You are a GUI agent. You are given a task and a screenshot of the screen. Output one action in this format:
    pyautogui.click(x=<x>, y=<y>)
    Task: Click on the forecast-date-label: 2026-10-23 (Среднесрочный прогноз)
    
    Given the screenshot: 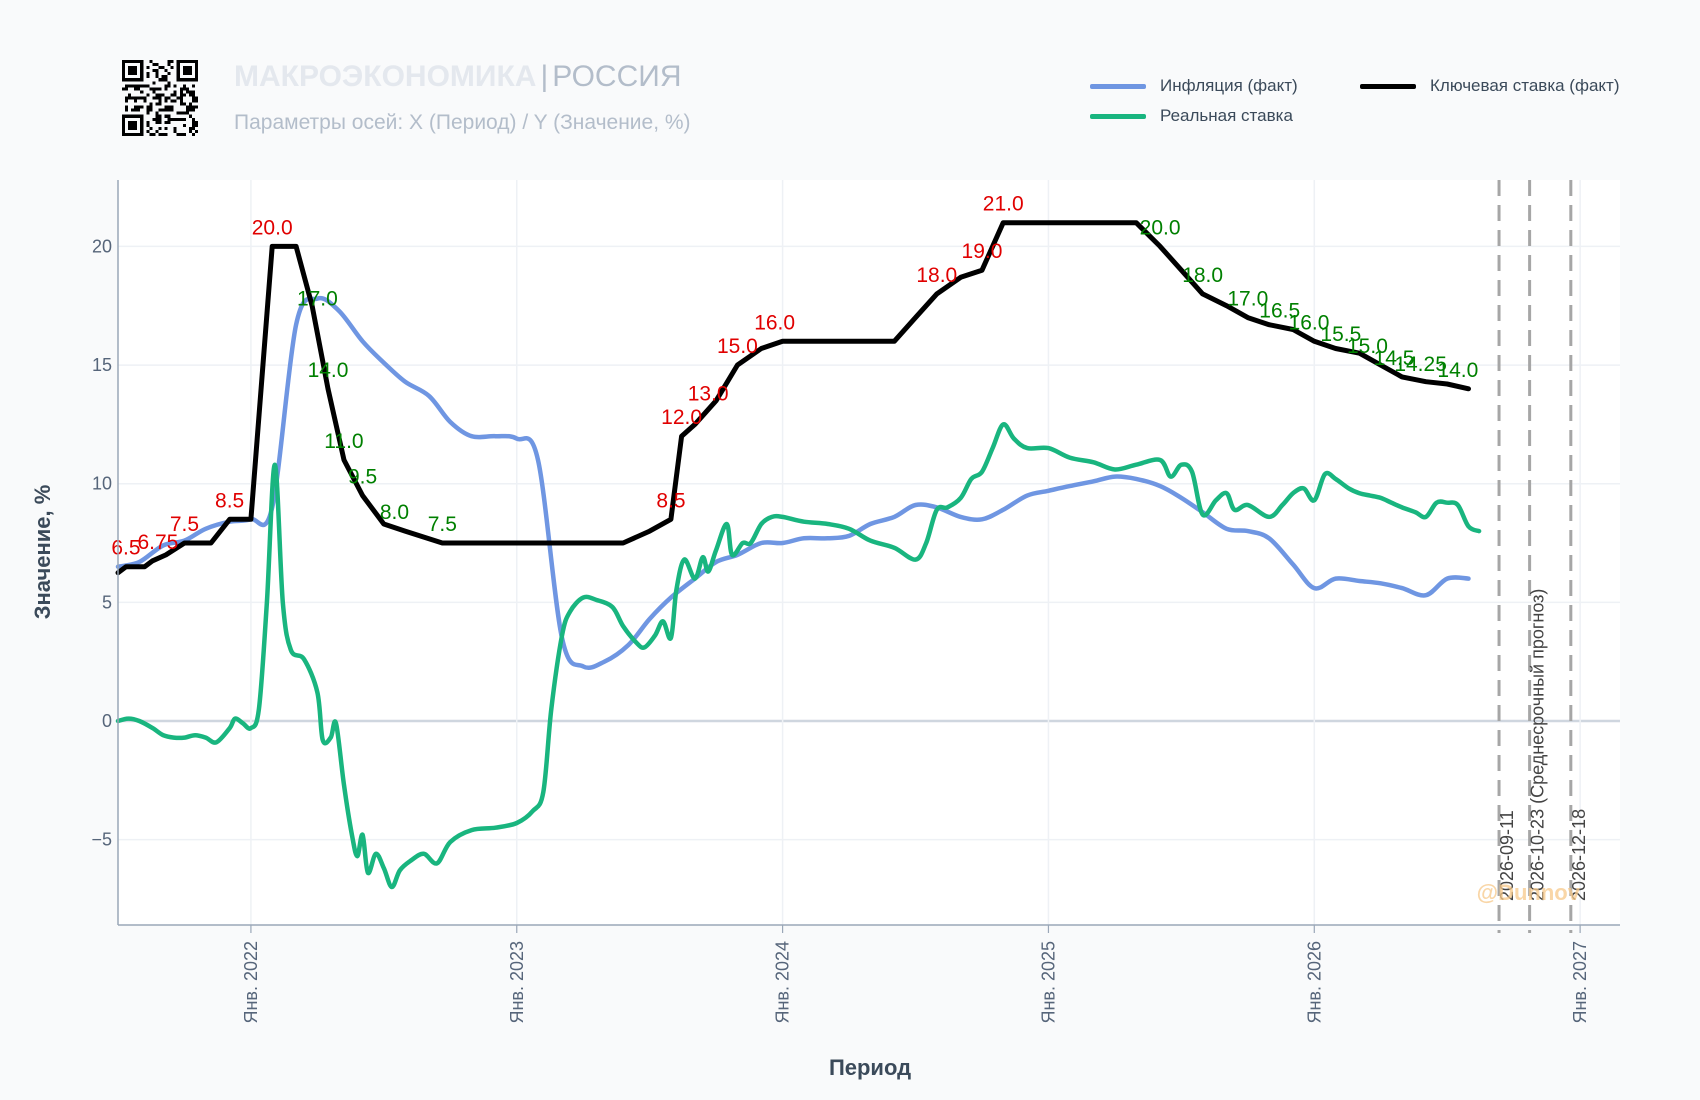 What is the action you would take?
    pyautogui.click(x=1538, y=745)
    